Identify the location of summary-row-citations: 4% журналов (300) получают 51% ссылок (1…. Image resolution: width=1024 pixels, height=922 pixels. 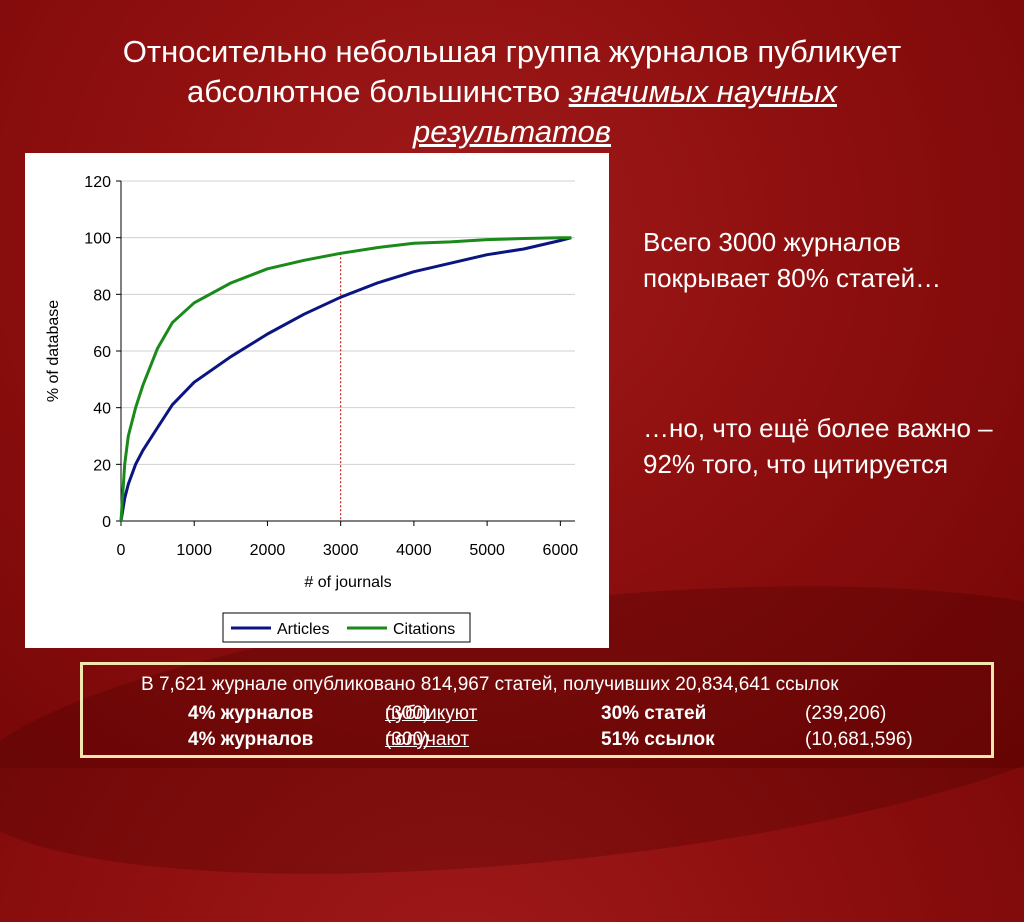
(537, 741).